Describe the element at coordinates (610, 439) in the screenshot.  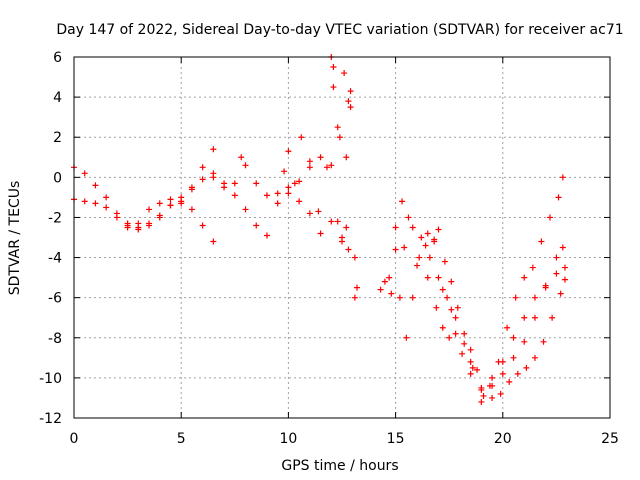
I see `x-tick-label: 25` at that location.